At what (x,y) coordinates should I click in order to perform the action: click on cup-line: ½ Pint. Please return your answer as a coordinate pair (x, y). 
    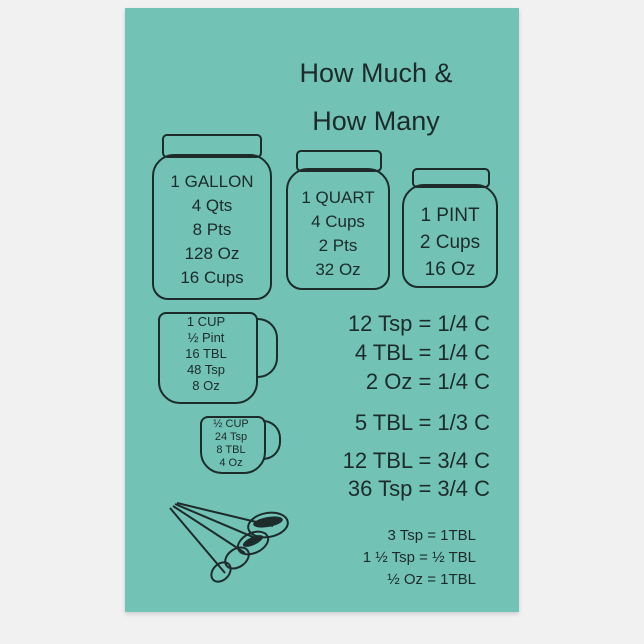
    Looking at the image, I should click on (206, 337).